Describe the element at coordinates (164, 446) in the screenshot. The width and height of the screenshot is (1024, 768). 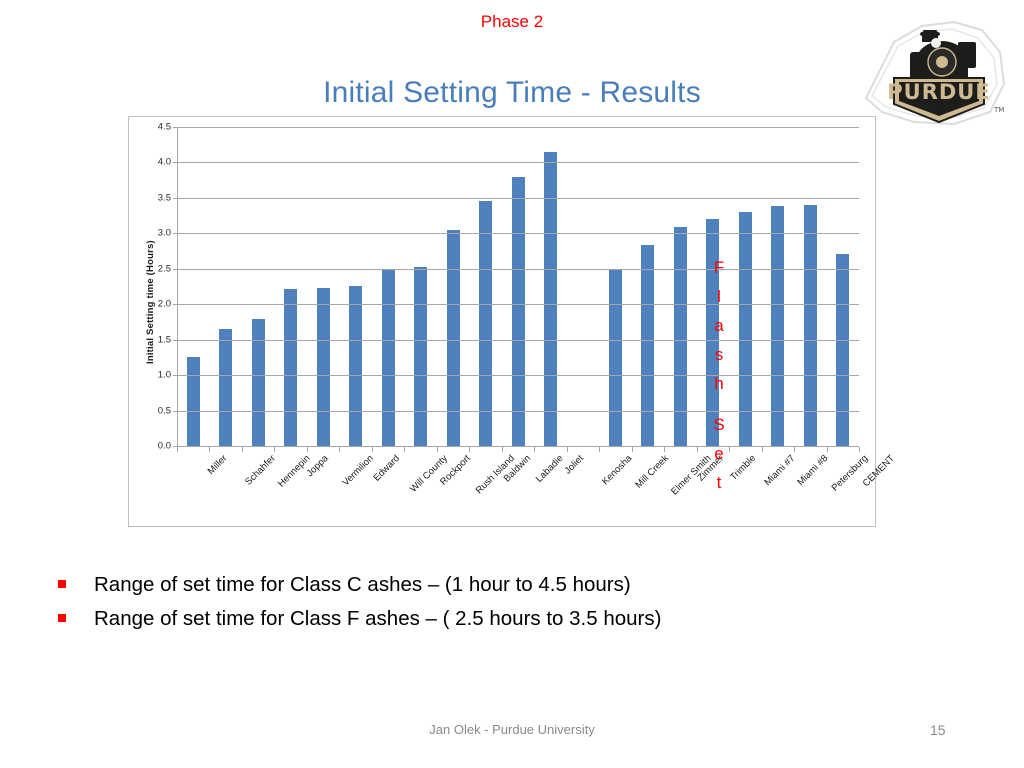
I see `y-tick-label: 0.0` at that location.